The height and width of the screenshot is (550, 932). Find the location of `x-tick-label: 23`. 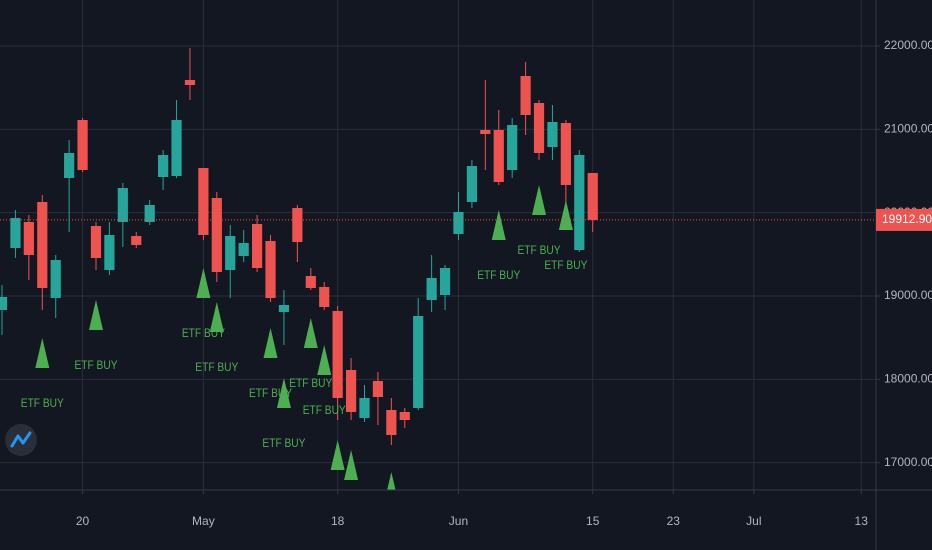

x-tick-label: 23 is located at coordinates (674, 521).